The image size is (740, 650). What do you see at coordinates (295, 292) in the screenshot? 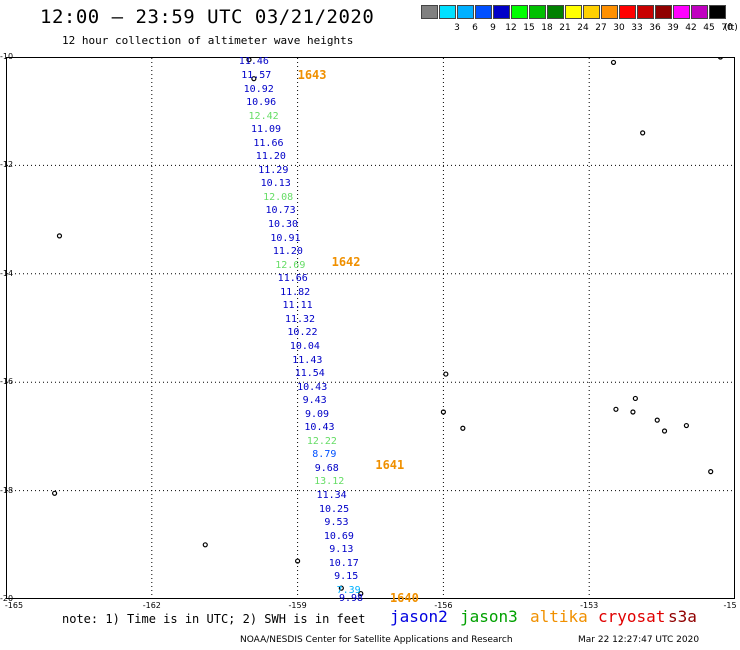
I see `swh-value: 11.82` at bounding box center [295, 292].